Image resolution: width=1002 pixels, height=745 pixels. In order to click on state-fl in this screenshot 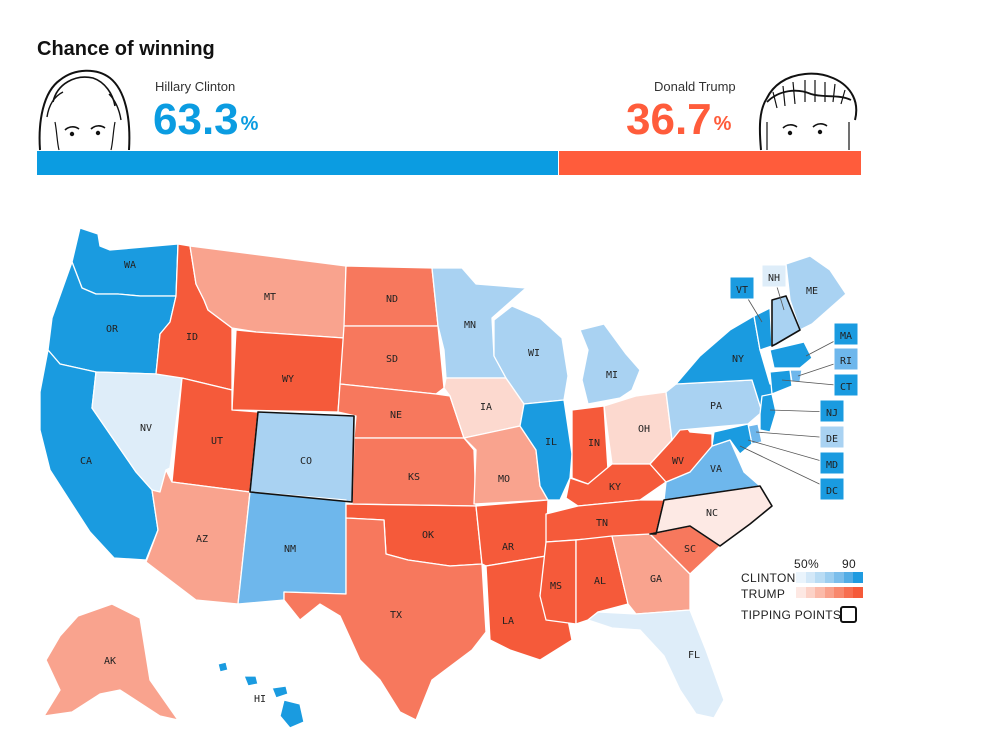, I will do `click(656, 664)`.